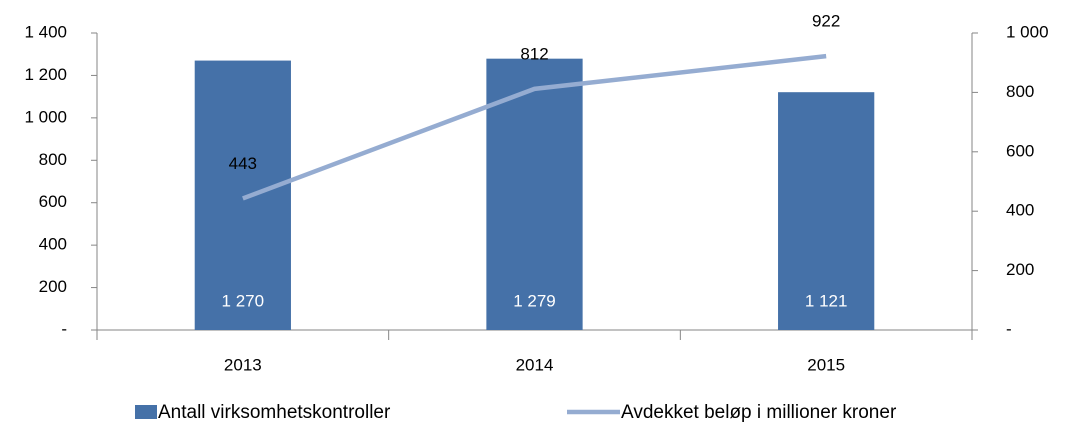  What do you see at coordinates (274, 412) in the screenshot?
I see `legend-label: Antall virksomhetskontroller` at bounding box center [274, 412].